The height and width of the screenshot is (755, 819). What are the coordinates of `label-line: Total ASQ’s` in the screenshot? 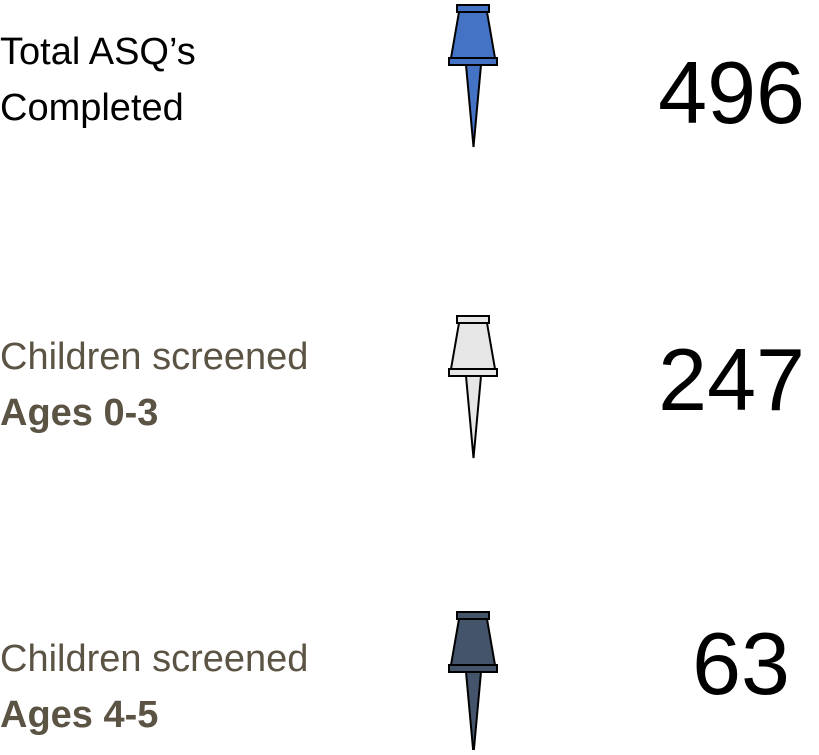 It's located at (98, 52).